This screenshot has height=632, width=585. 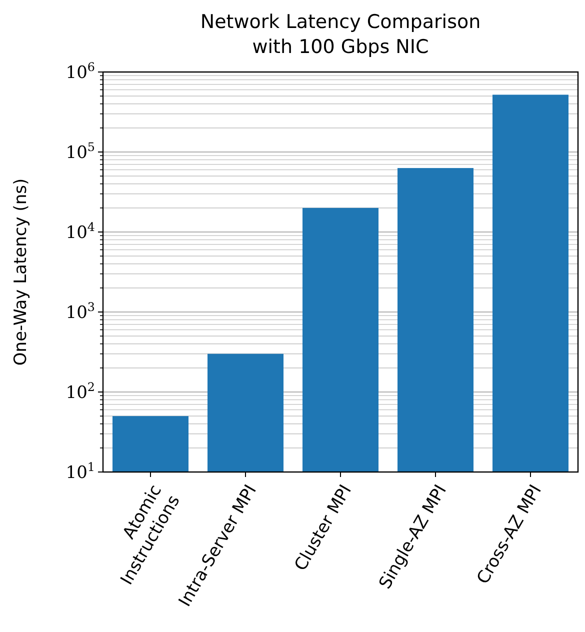 What do you see at coordinates (80, 151) in the screenshot?
I see `y-tick-label: 10$^{5}$` at bounding box center [80, 151].